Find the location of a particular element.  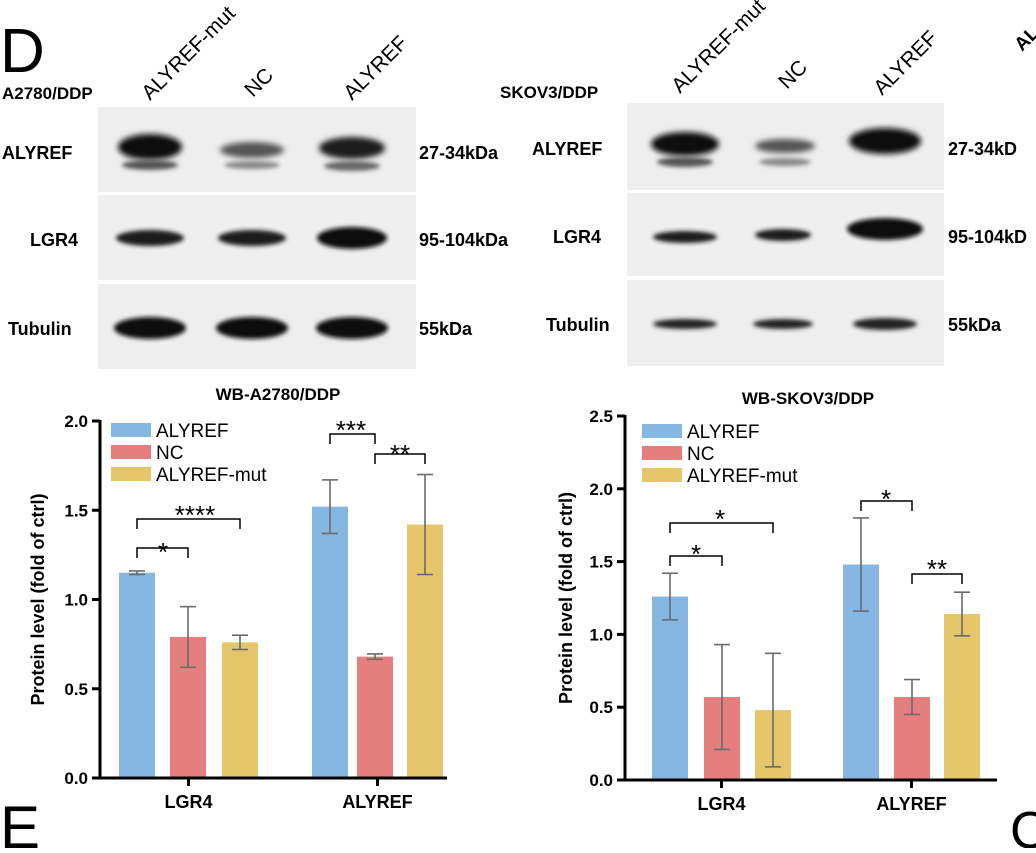

blot-left-strip-alyref is located at coordinates (257, 149).